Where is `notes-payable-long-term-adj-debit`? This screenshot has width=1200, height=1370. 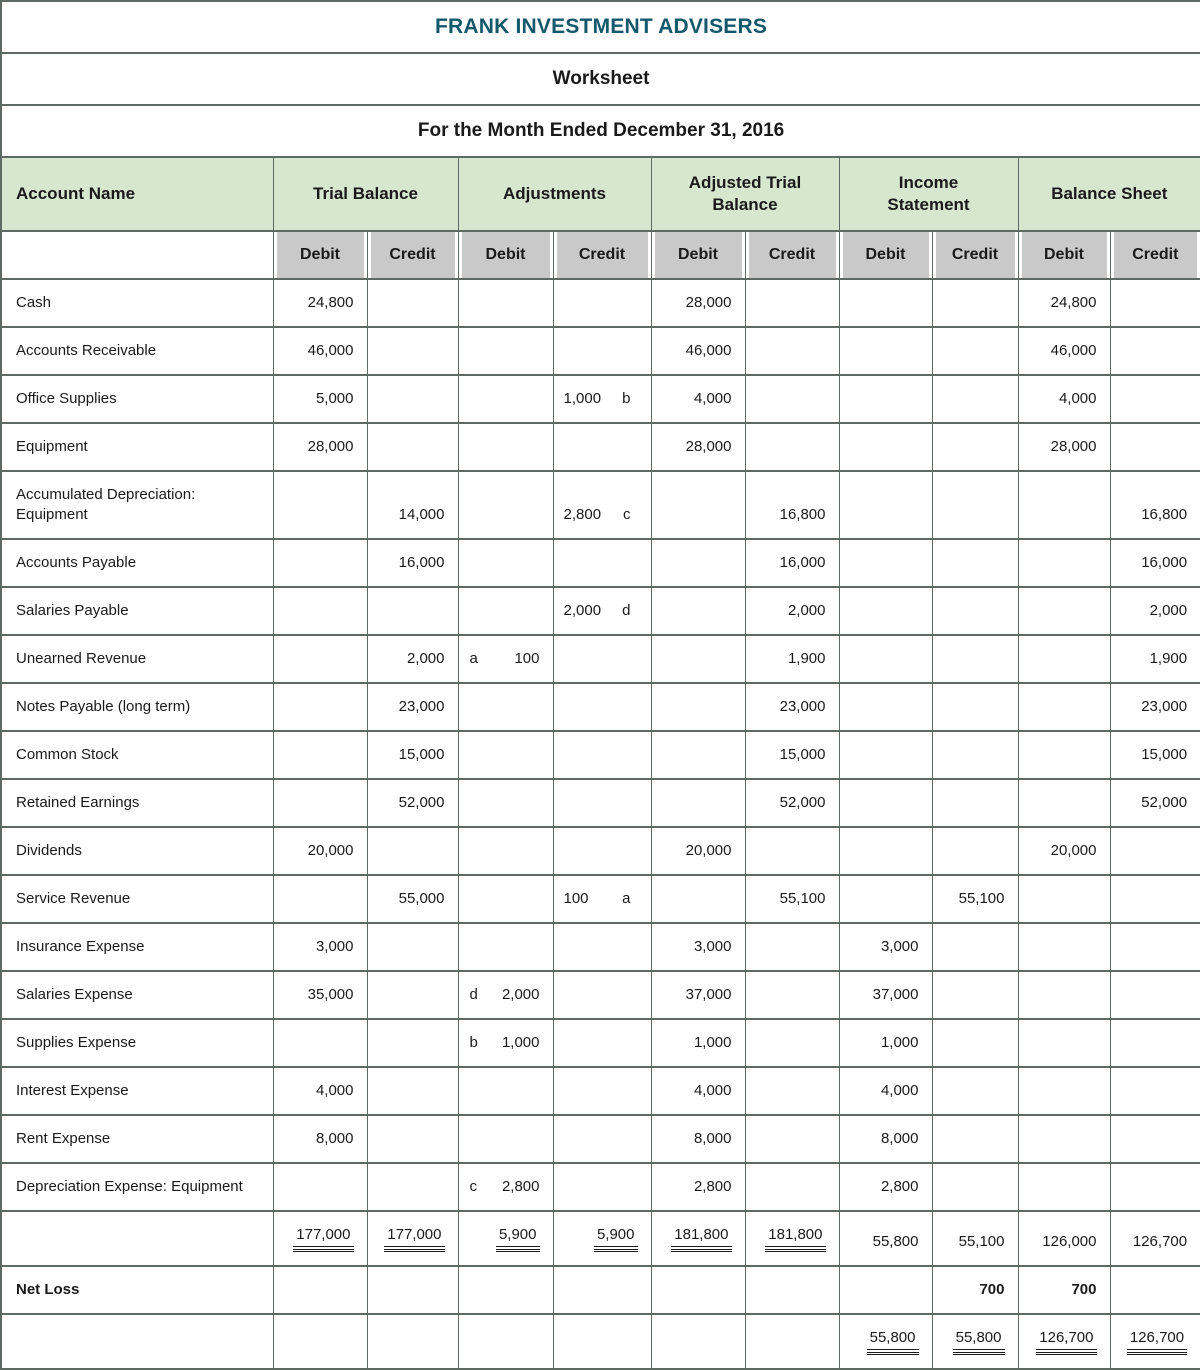
notes-payable-long-term-adj-debit is located at coordinates (505, 707).